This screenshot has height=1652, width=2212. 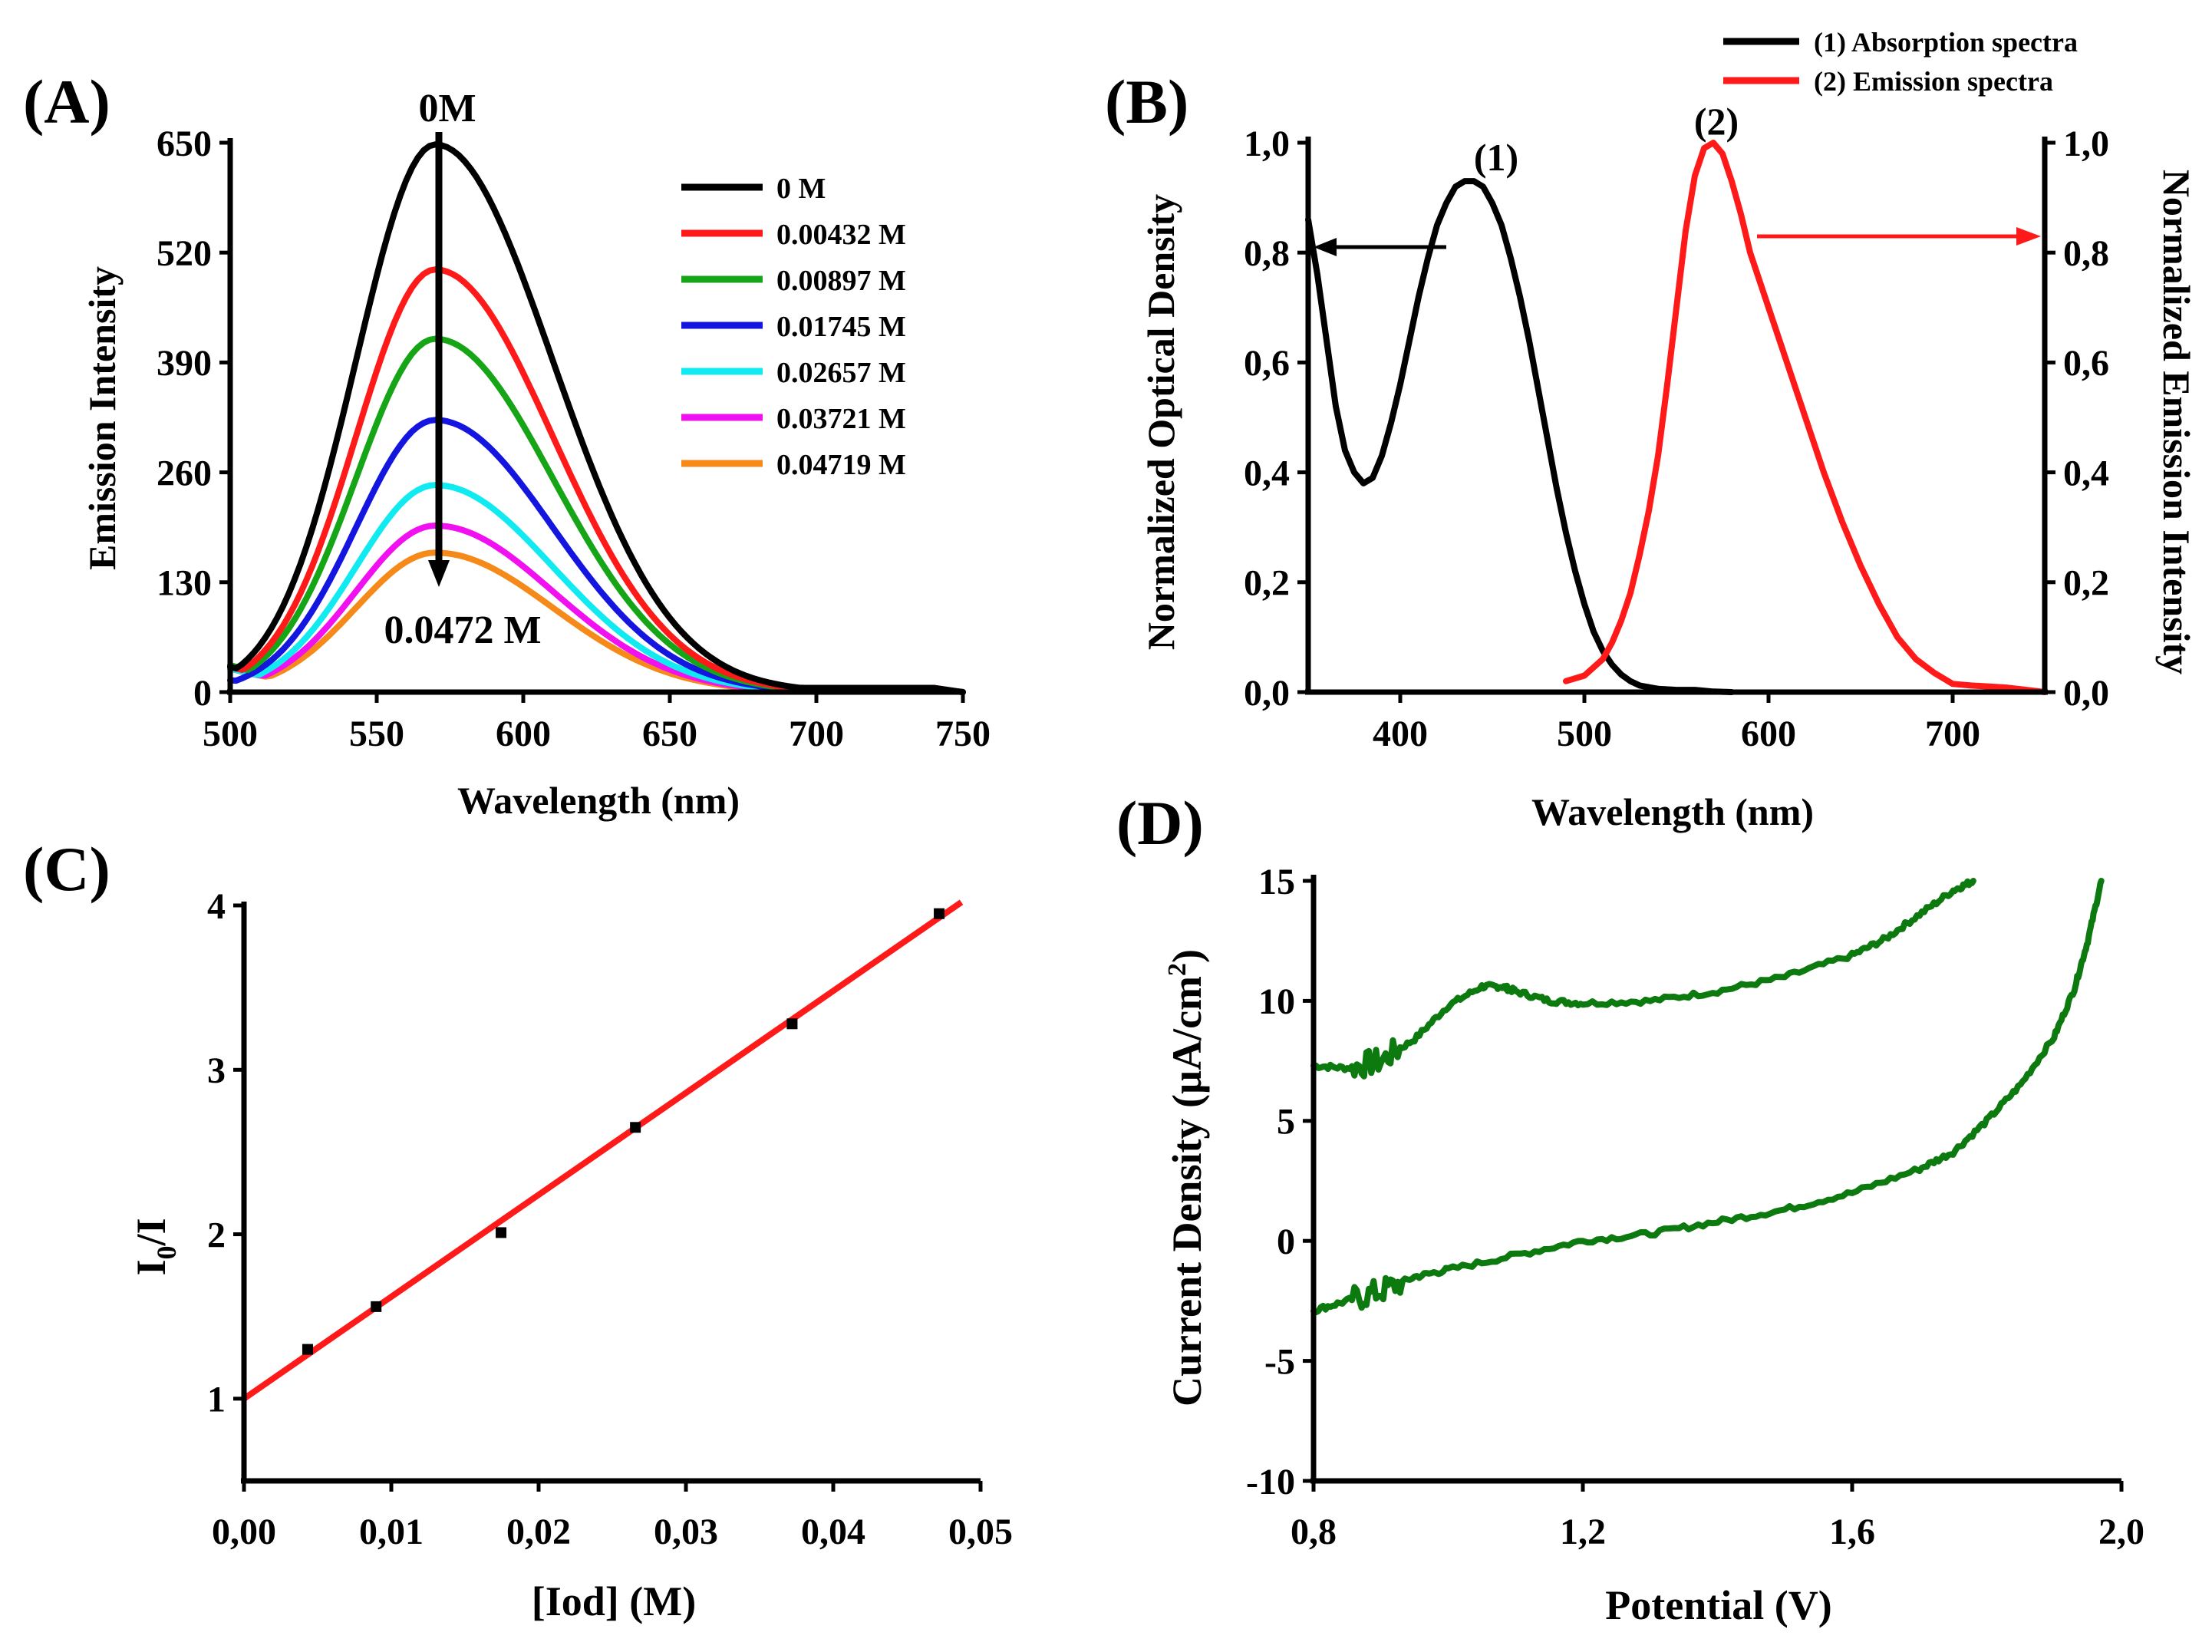 I want to click on y-tick-label-right: 0,0, so click(x=2086, y=693).